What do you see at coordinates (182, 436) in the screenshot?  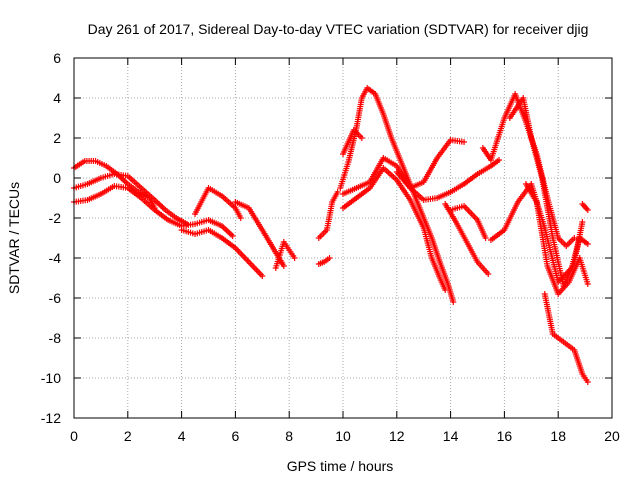 I see `x-tick-label: 4` at bounding box center [182, 436].